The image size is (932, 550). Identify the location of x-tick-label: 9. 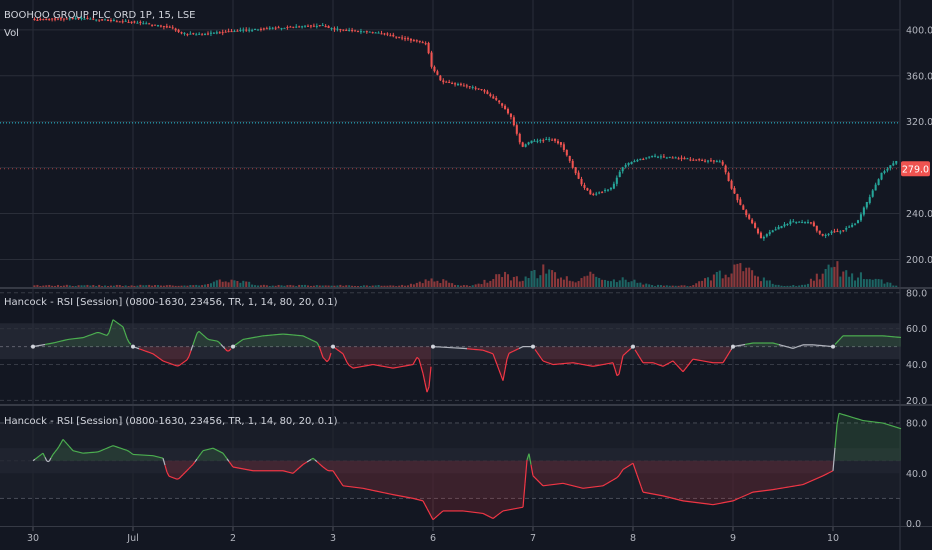
(733, 538).